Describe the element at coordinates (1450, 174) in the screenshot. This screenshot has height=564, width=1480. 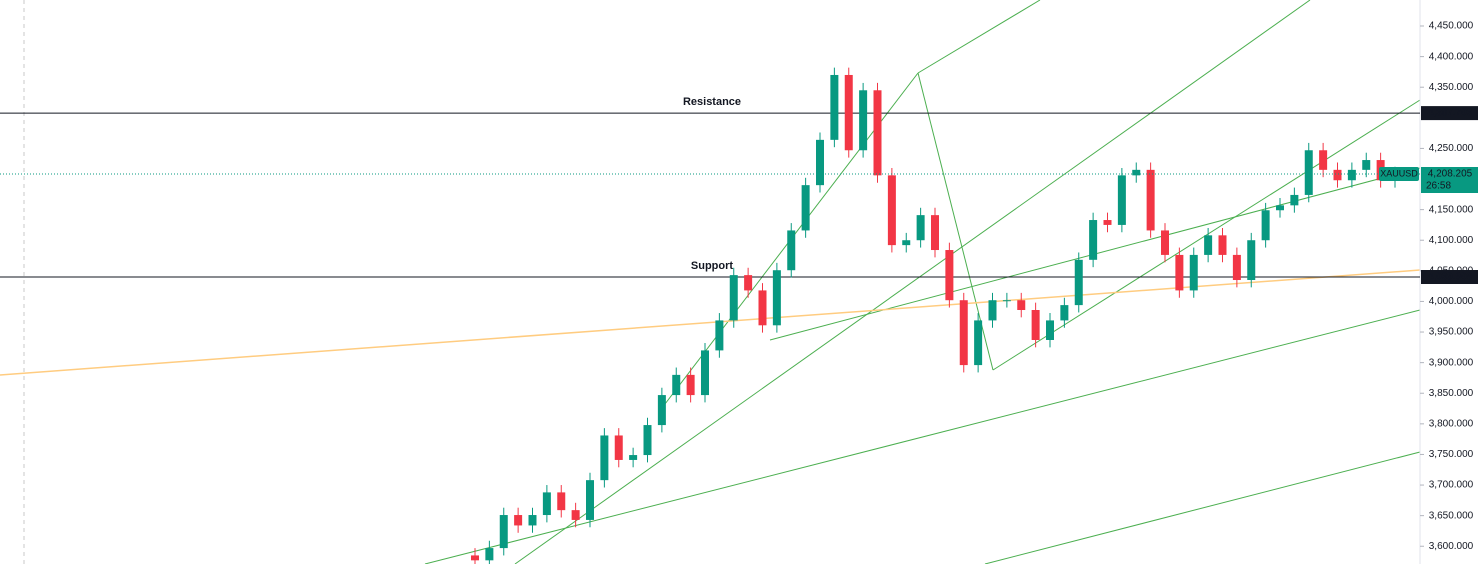
I see `last-price-label: 4,208.205` at that location.